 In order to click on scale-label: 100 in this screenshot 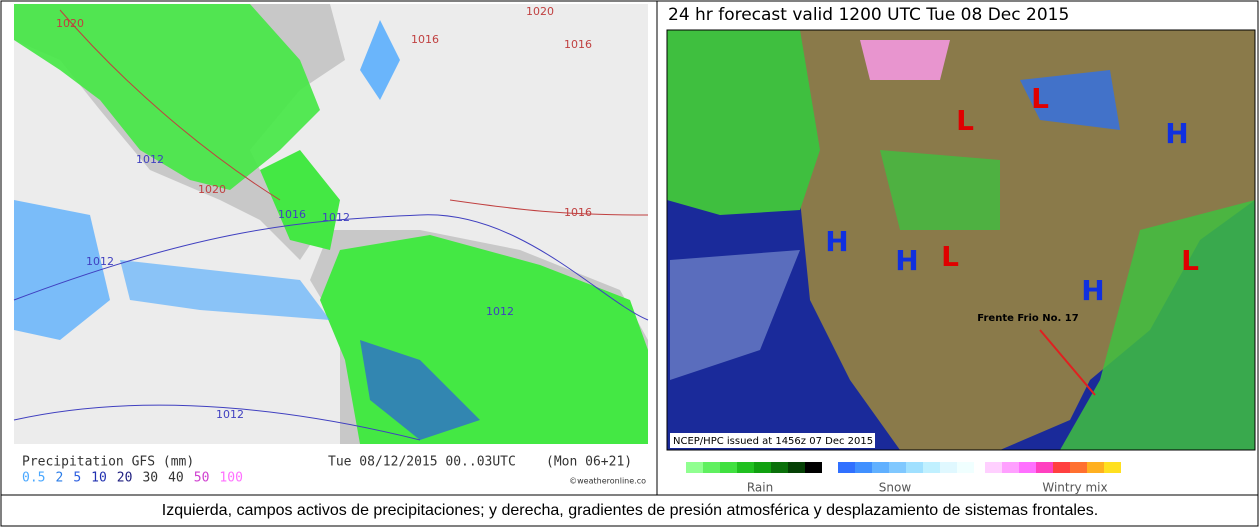, I will do `click(230, 478)`.